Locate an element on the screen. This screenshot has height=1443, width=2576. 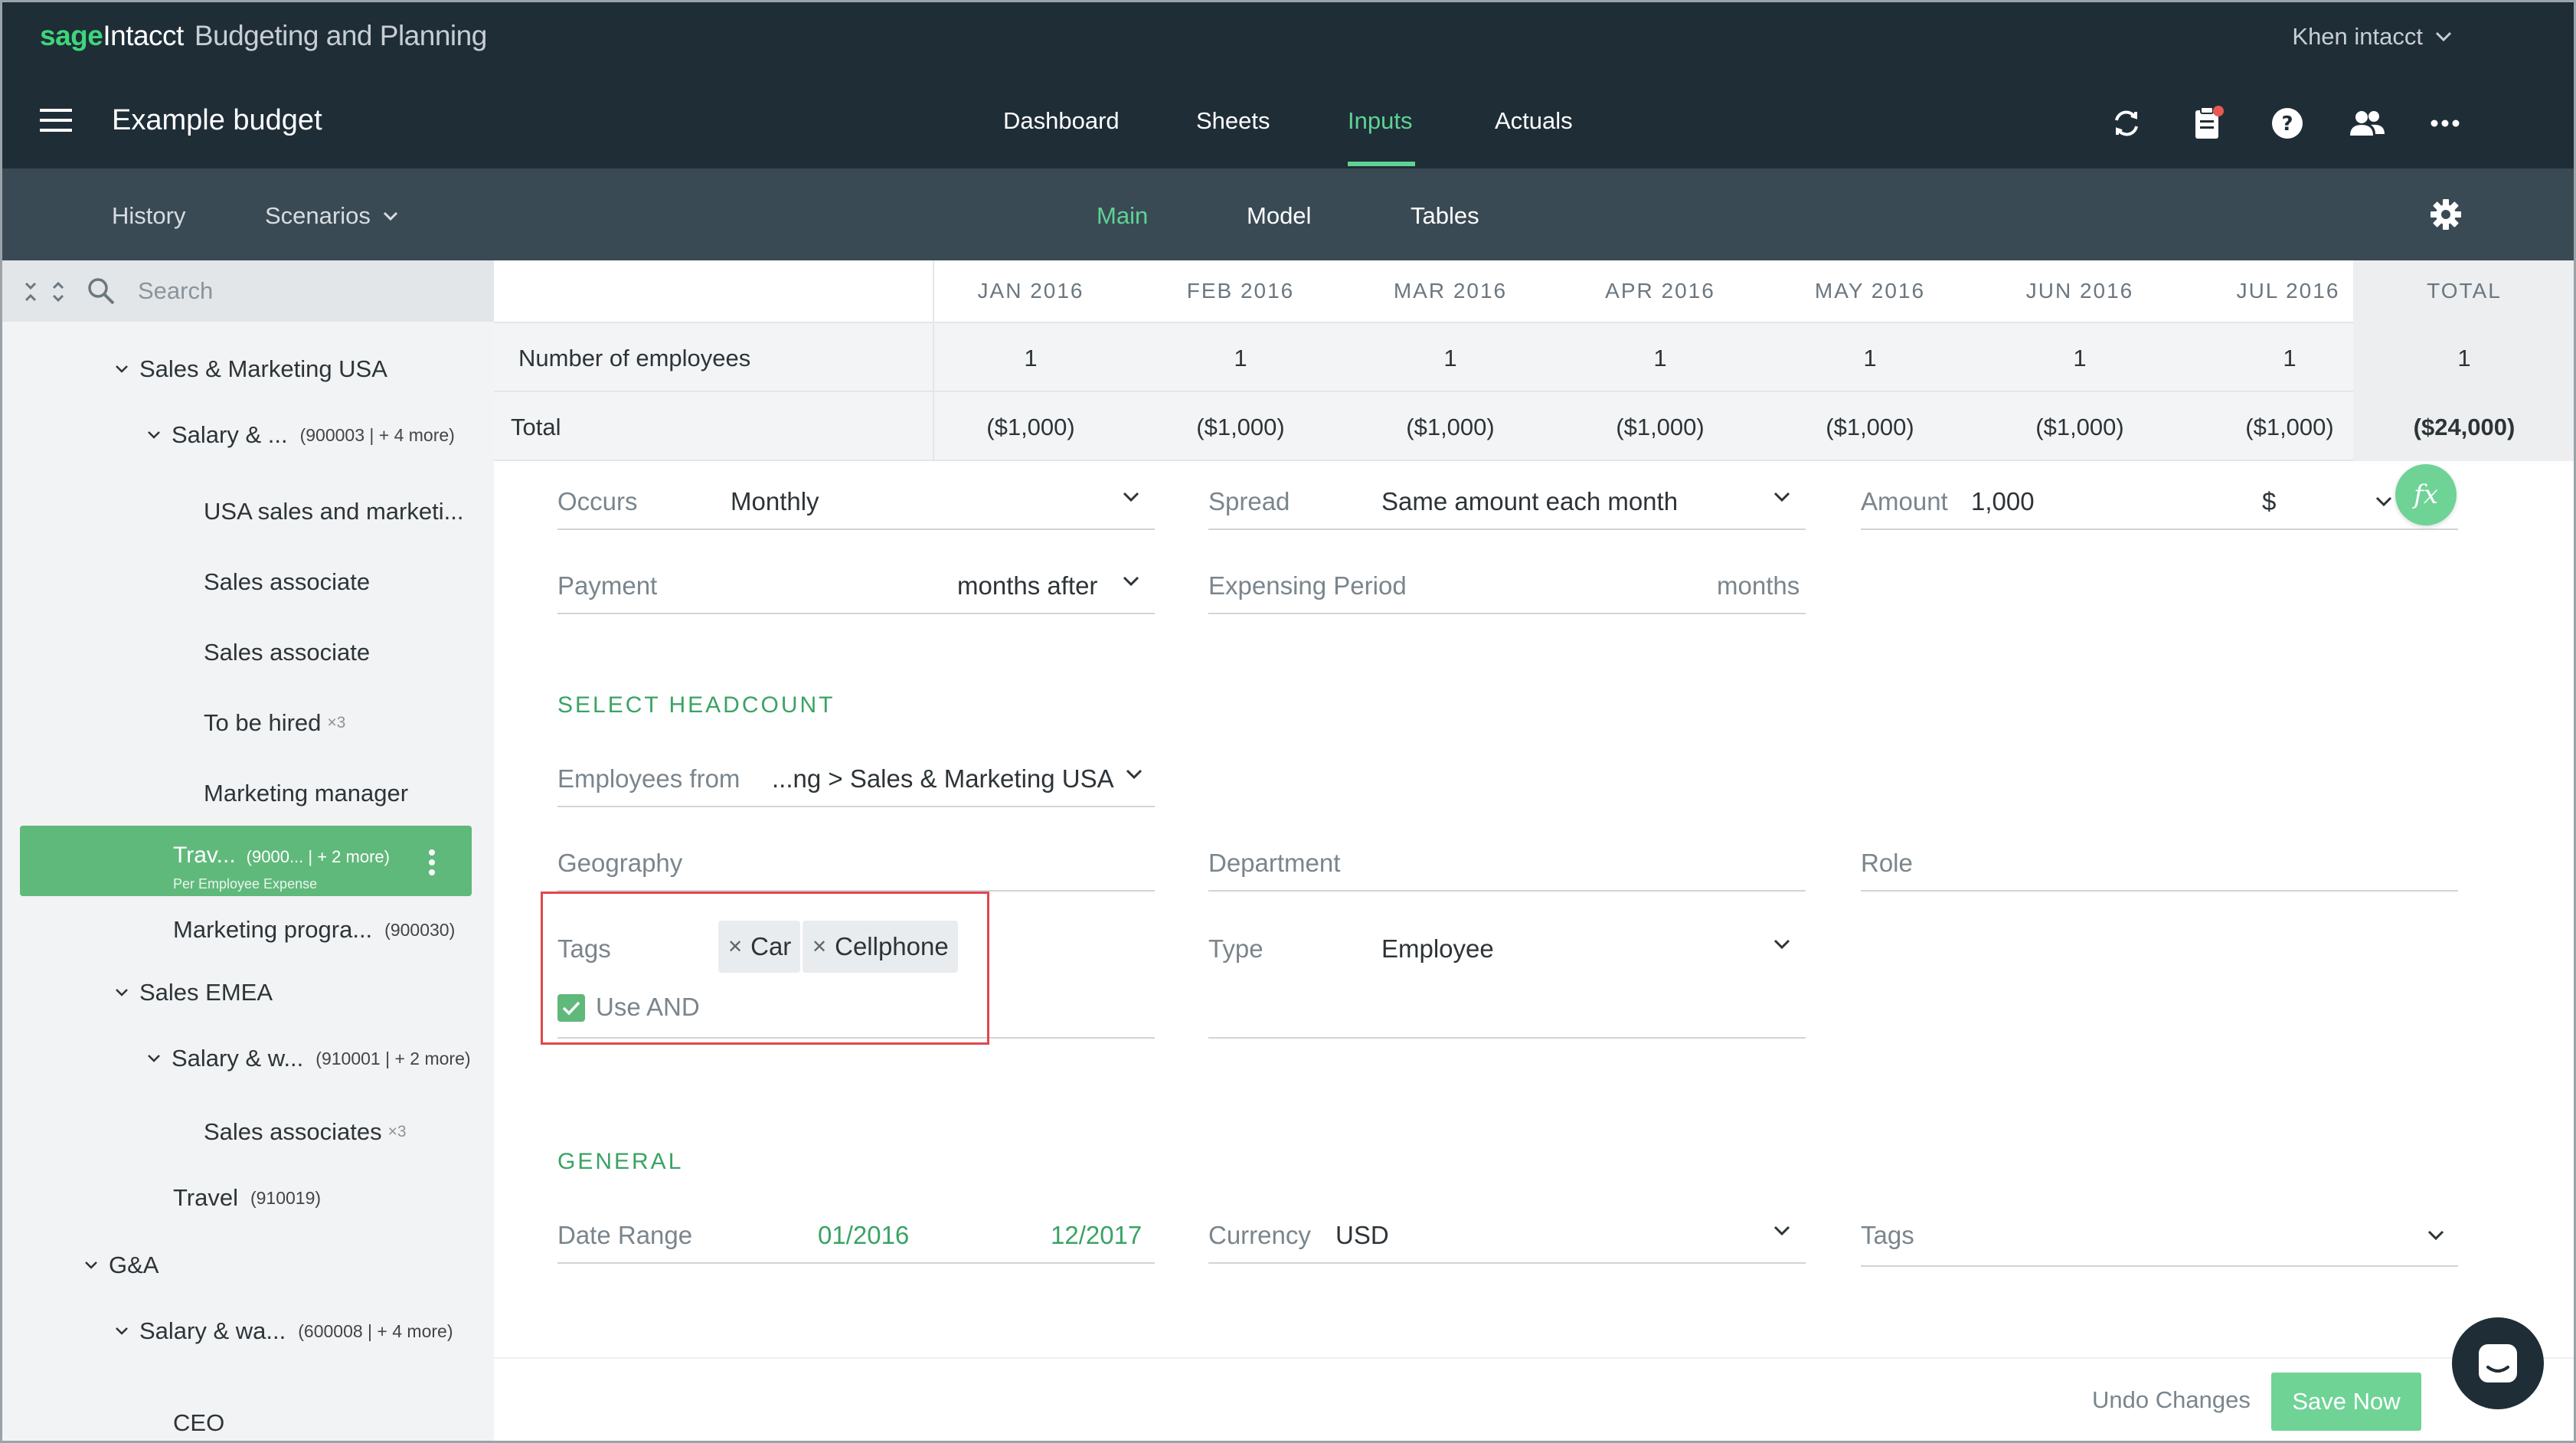
use-and-label: Use AND is located at coordinates (648, 1007).